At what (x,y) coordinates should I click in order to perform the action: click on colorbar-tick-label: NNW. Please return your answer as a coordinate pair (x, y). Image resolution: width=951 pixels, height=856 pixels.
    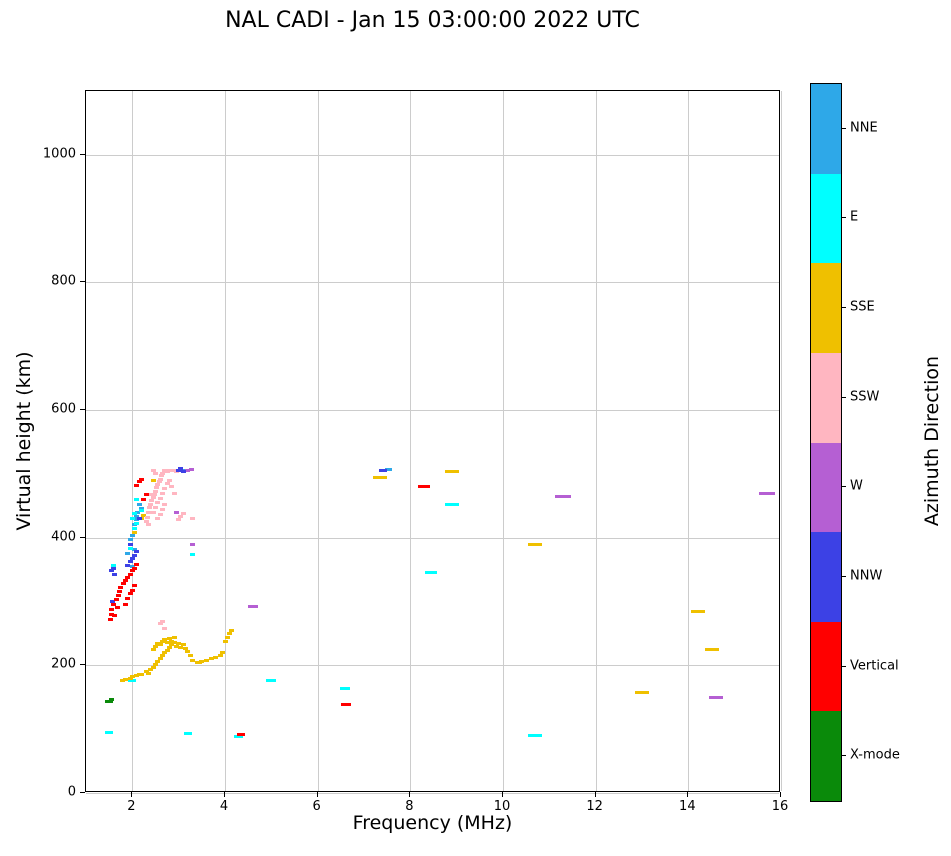
    Looking at the image, I should click on (866, 576).